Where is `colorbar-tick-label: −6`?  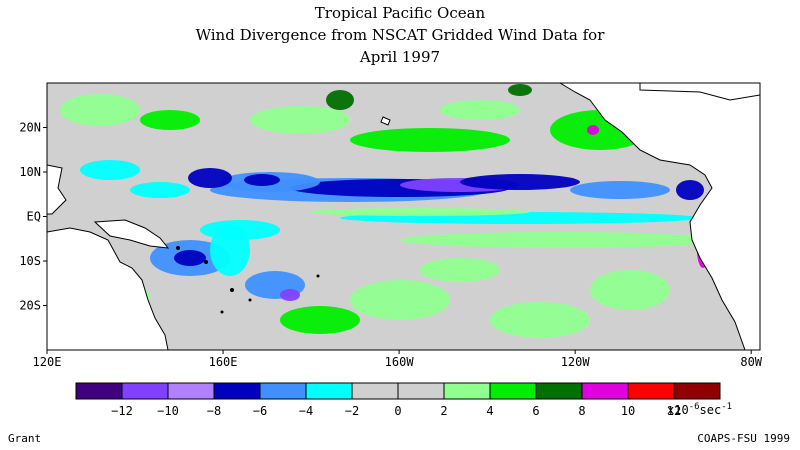 colorbar-tick-label: −6 is located at coordinates (260, 411).